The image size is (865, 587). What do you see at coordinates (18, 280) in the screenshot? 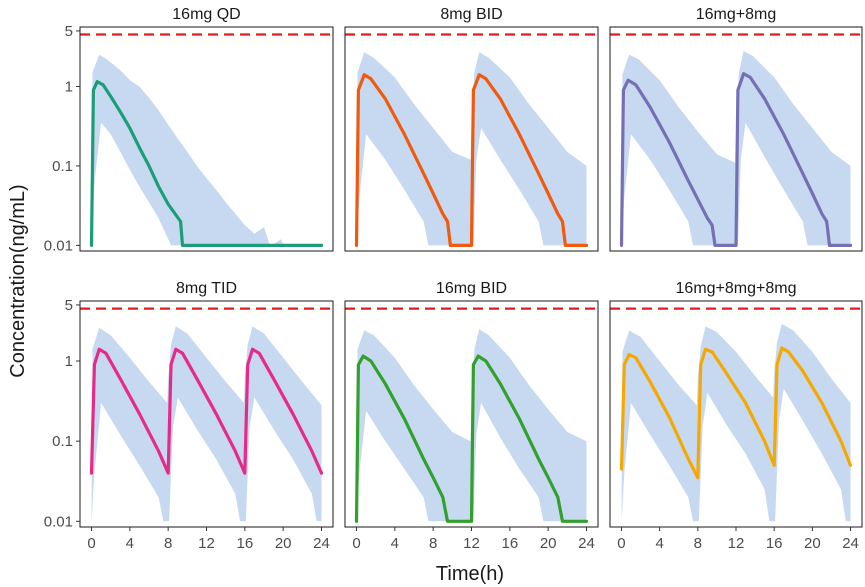
I see `y-axis-title: Concentration(ng/mL)` at bounding box center [18, 280].